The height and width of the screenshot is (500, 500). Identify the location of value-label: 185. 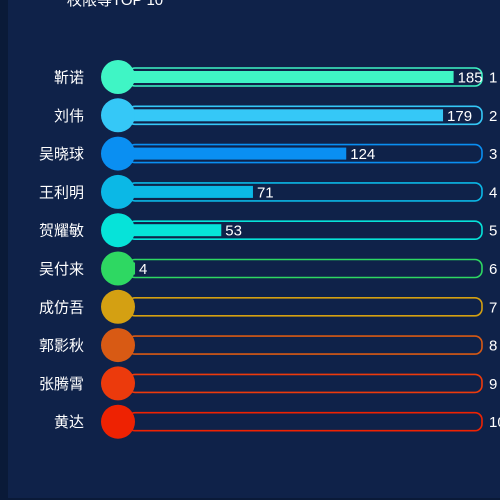
(470, 78).